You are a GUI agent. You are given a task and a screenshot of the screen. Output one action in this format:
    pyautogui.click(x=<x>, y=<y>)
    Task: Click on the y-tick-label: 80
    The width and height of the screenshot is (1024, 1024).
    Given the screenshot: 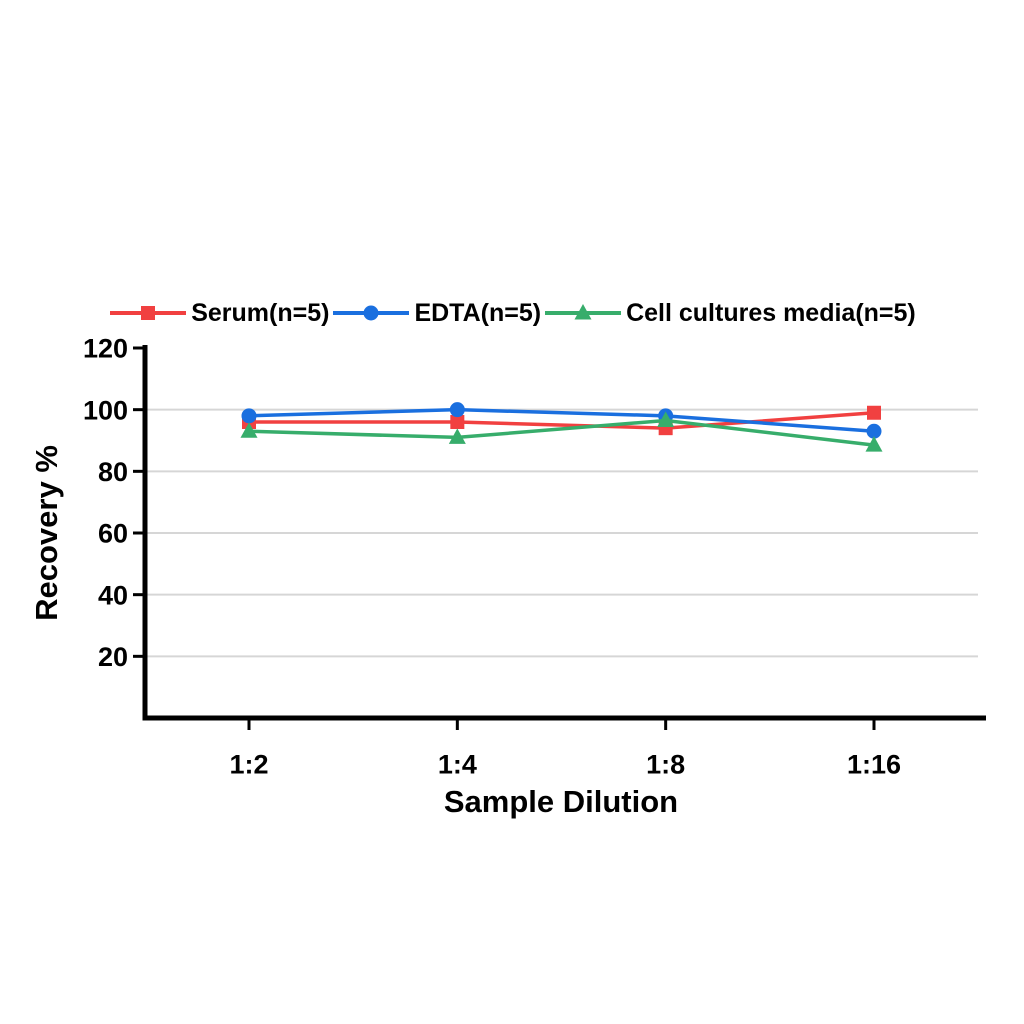 What is the action you would take?
    pyautogui.click(x=113, y=472)
    